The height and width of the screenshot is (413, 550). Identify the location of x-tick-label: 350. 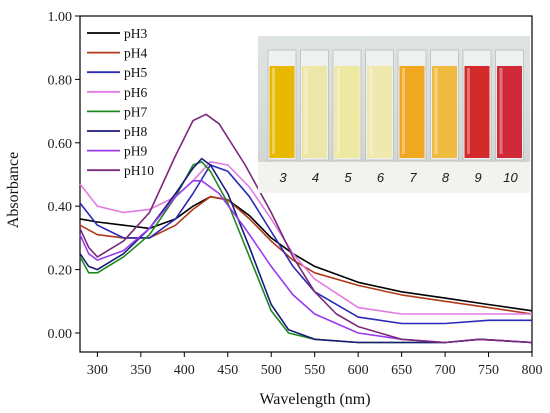
(140, 370).